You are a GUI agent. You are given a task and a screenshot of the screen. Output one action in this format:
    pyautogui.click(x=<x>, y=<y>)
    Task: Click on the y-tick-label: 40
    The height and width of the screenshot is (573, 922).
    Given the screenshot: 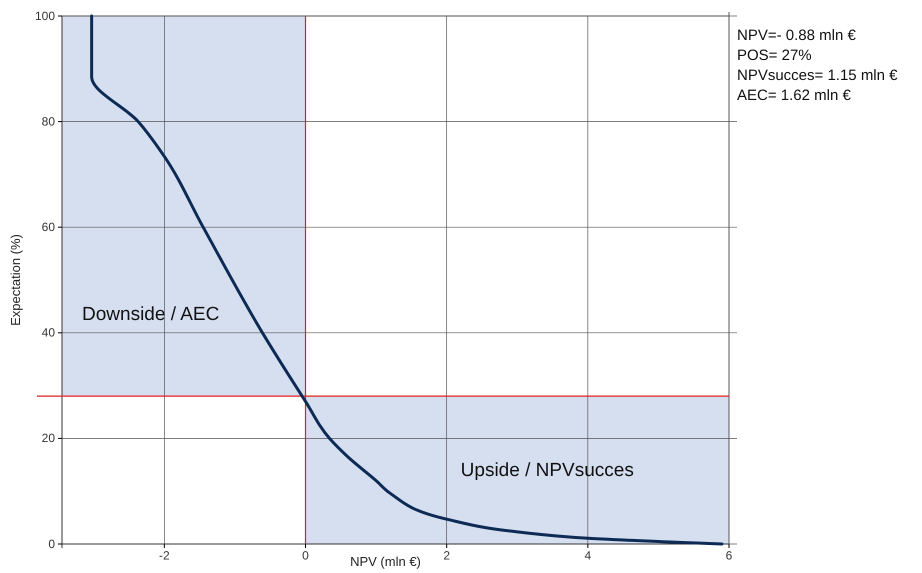 What is the action you would take?
    pyautogui.click(x=49, y=333)
    